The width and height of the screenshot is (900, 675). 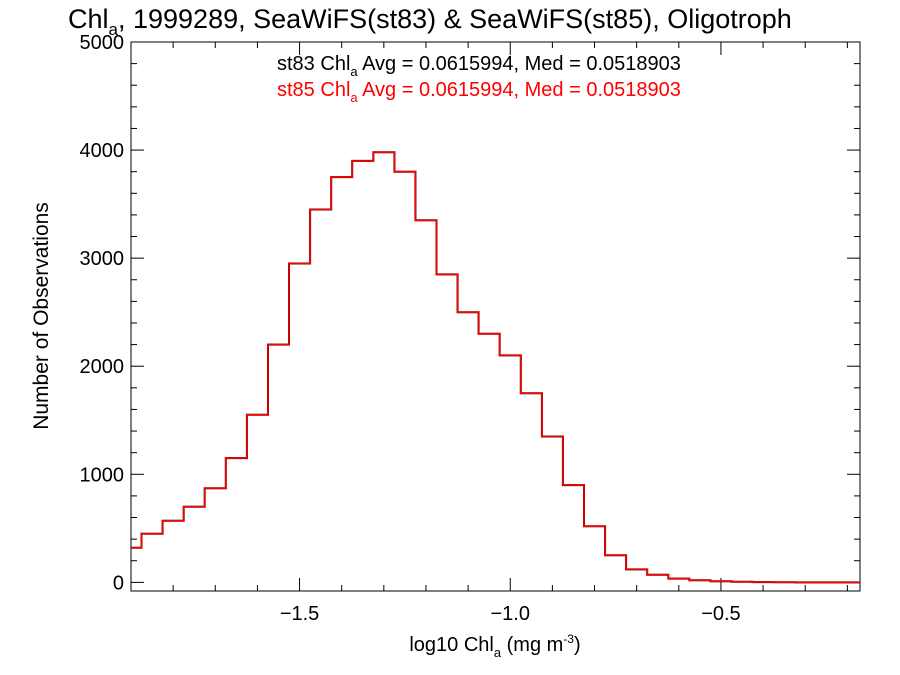 I want to click on y-tick-label: 2000, so click(x=102, y=367).